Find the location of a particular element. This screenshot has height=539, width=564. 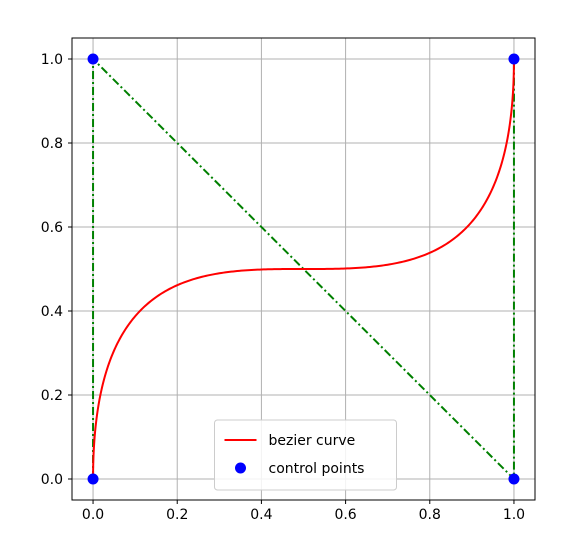

y-tick-label-3: 0.6 is located at coordinates (52, 228).